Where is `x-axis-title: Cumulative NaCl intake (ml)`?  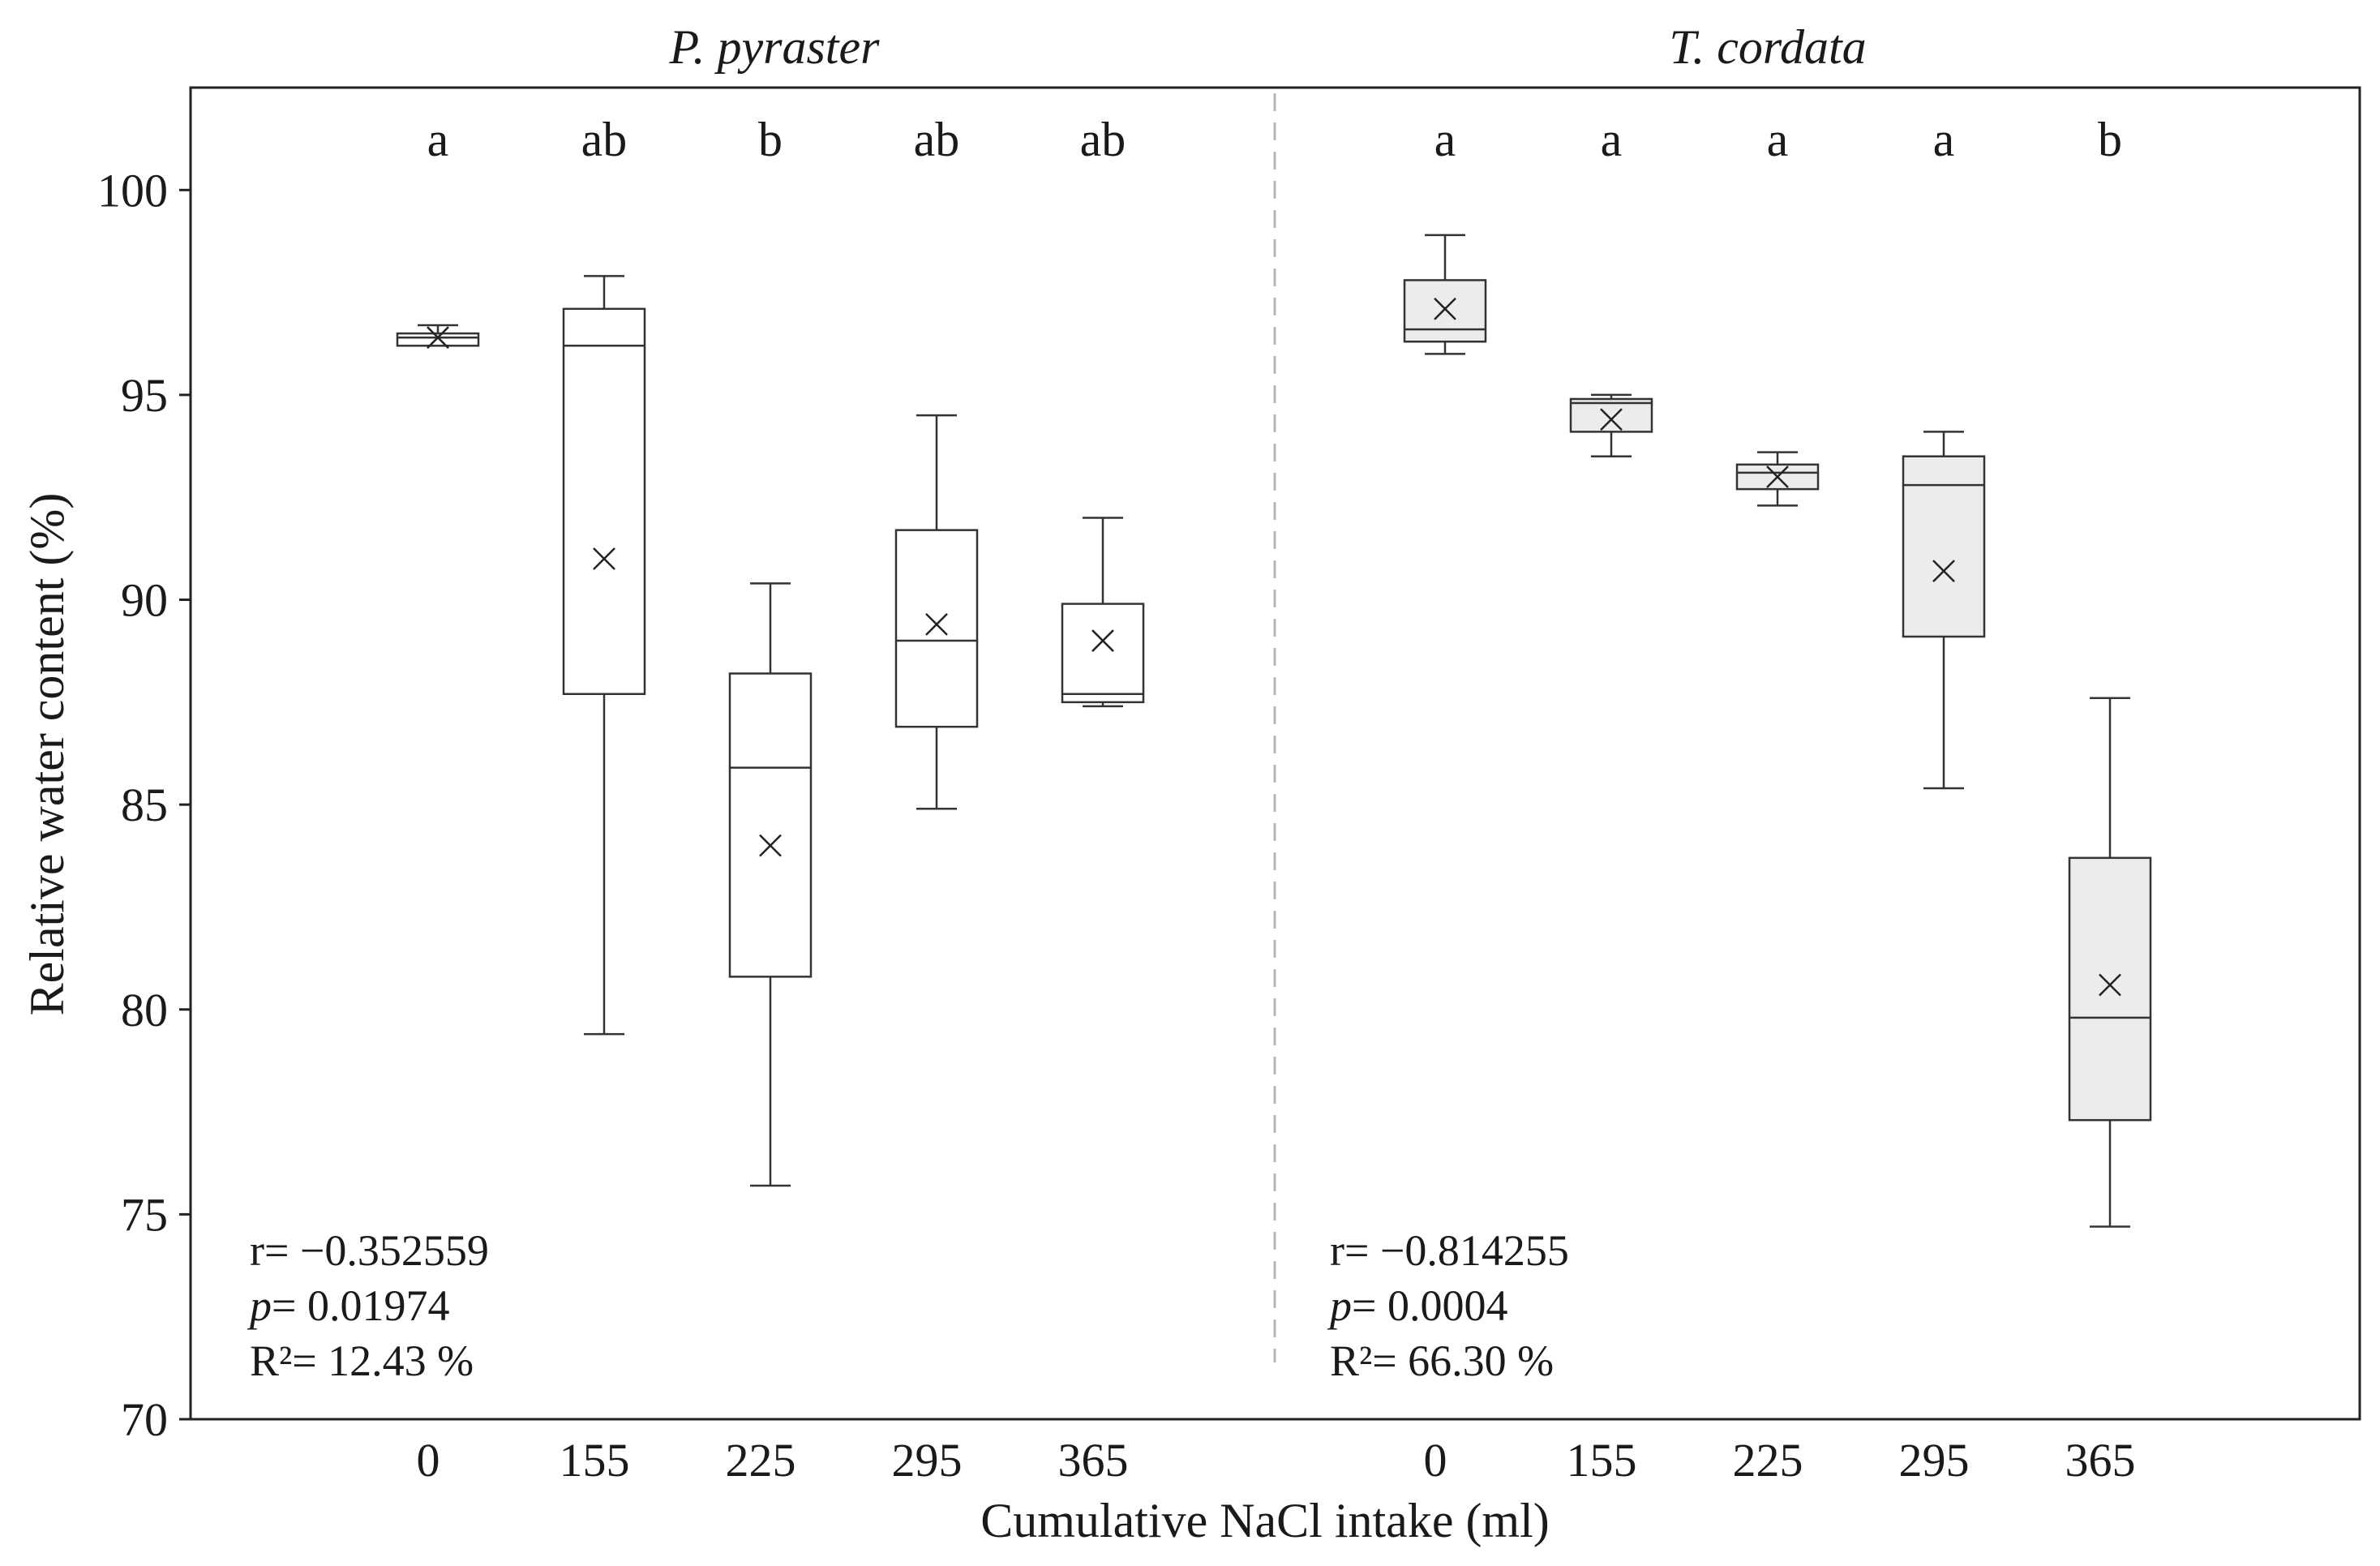 x-axis-title: Cumulative NaCl intake (ml) is located at coordinates (1265, 1520).